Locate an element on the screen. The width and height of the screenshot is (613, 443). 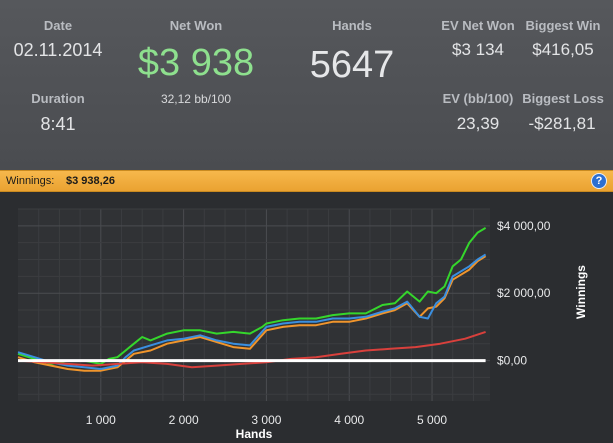
x-axis-ticks: 1 000 2 000 3 000 4 000 5 000 is located at coordinates (267, 420).